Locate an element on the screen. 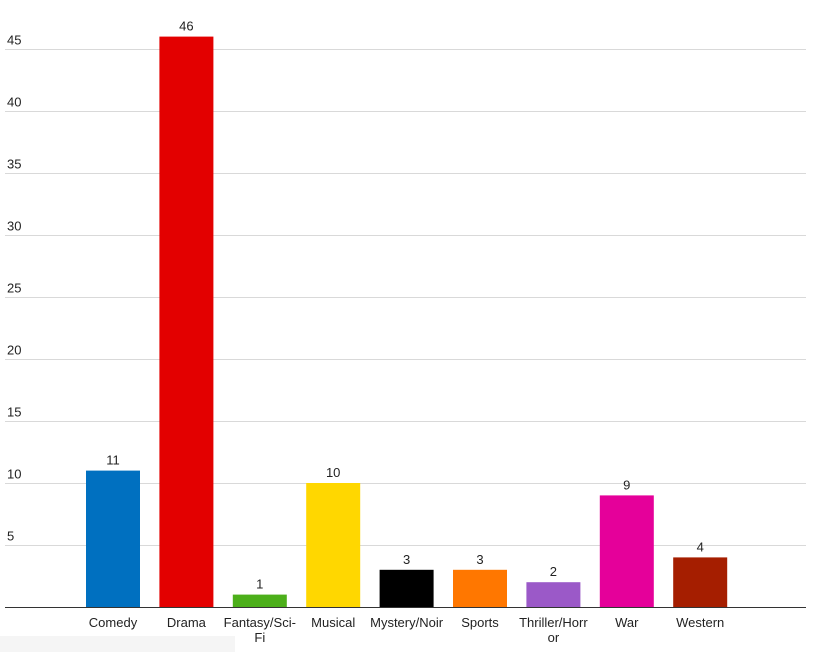 Image resolution: width=818 pixels, height=652 pixels. x-tick-label: Drama is located at coordinates (187, 622).